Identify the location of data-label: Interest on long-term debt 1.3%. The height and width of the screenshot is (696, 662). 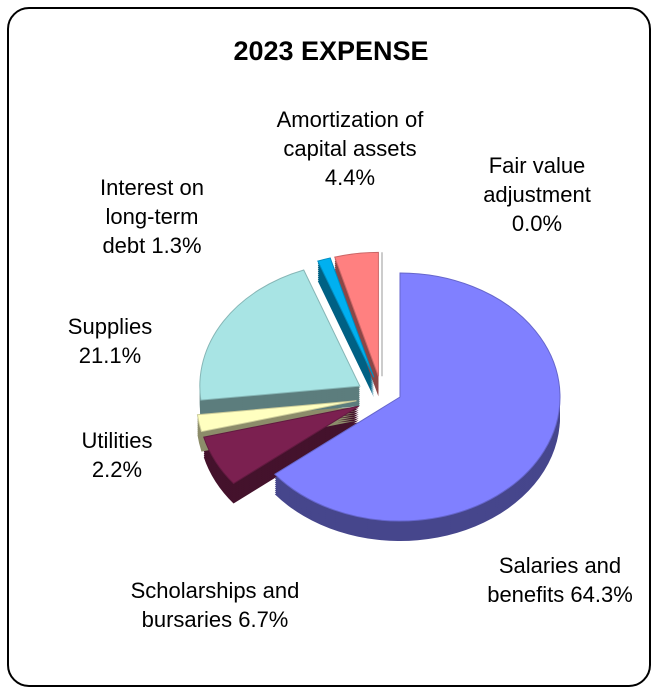
(152, 216).